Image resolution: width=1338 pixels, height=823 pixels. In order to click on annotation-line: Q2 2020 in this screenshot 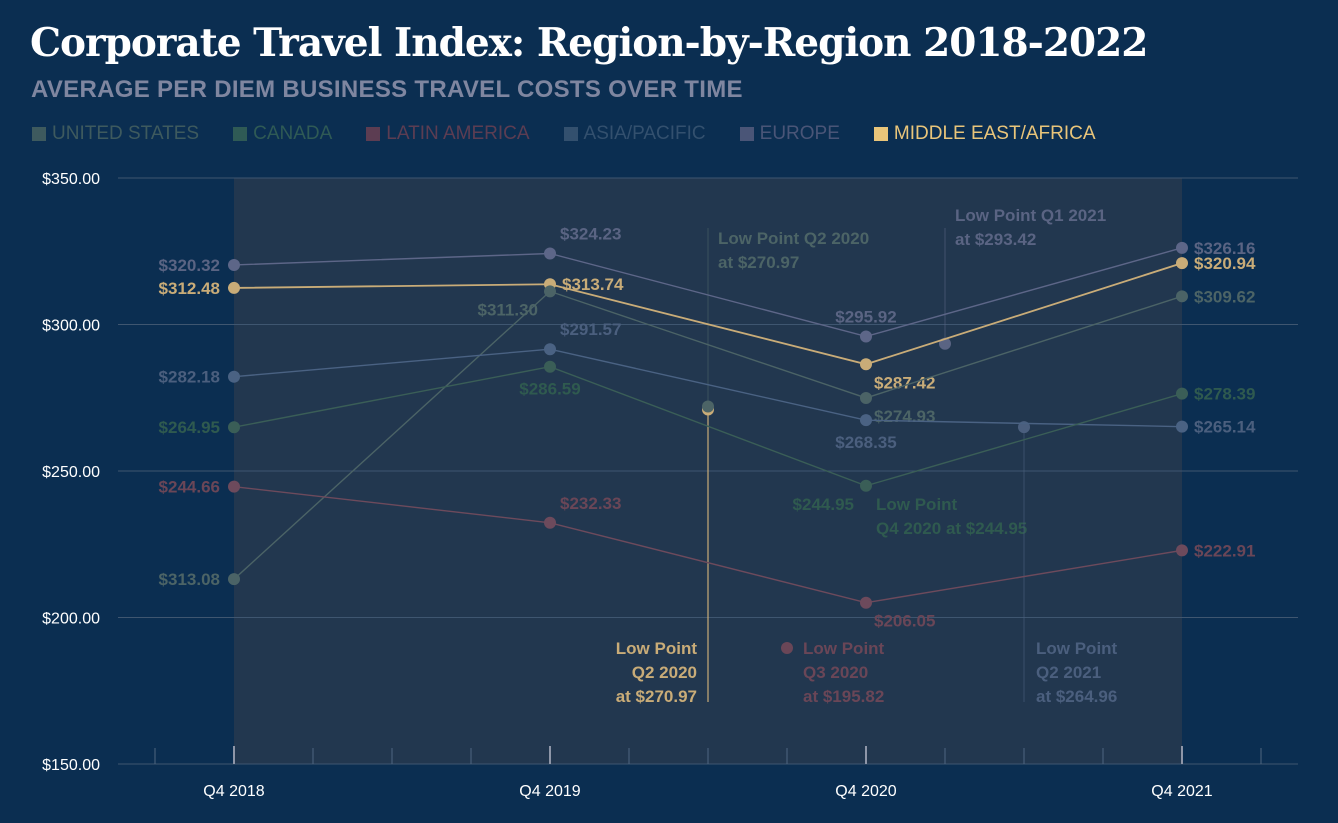, I will do `click(664, 672)`.